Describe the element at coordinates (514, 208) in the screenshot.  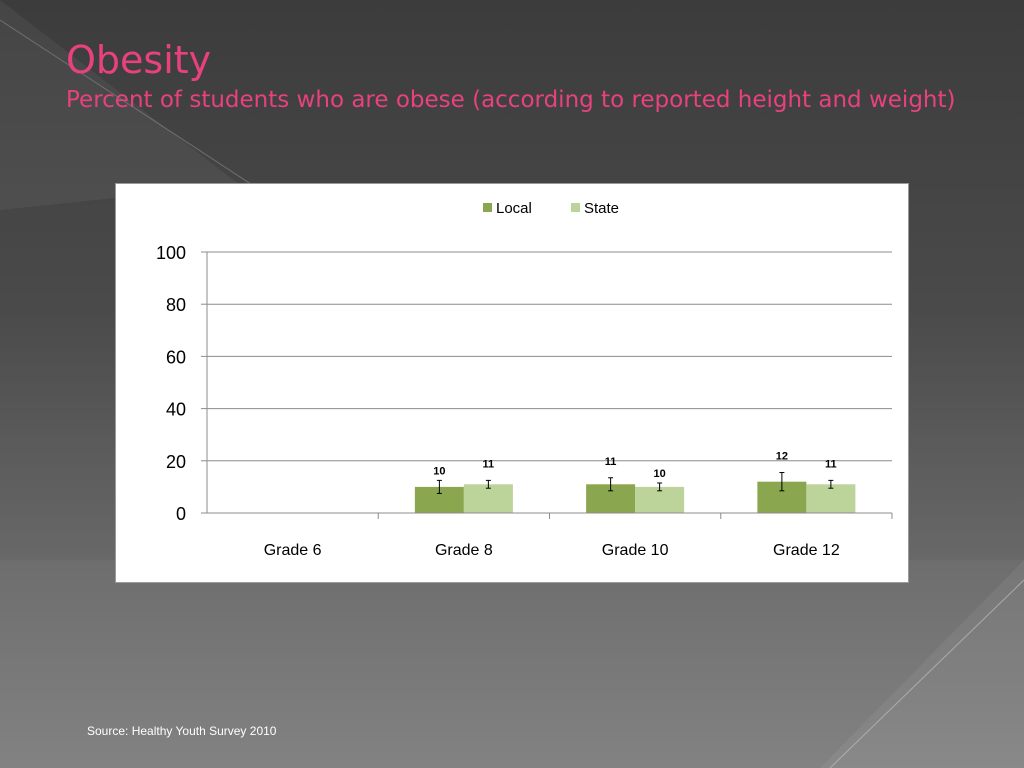
I see `legend-label-local: Local` at that location.